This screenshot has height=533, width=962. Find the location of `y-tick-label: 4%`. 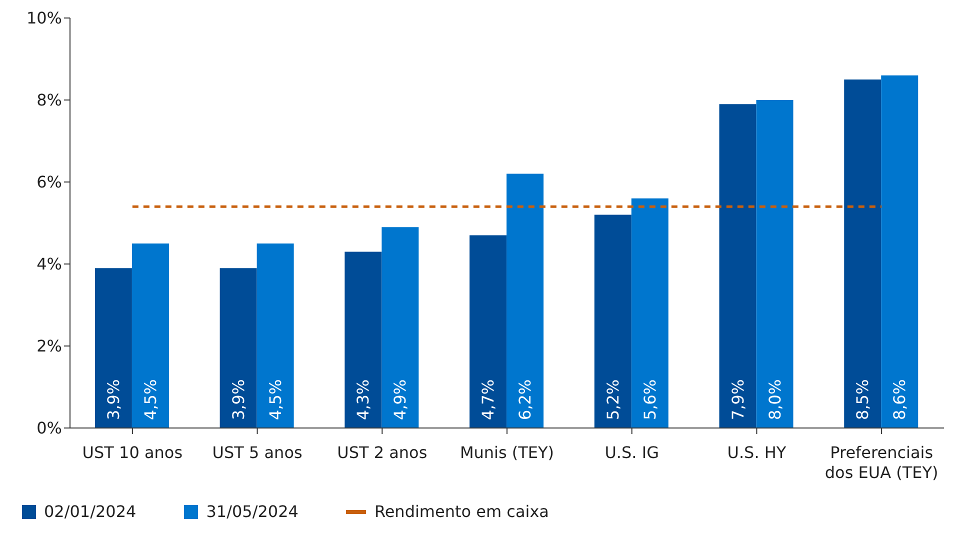

y-tick-label: 4% is located at coordinates (49, 264).